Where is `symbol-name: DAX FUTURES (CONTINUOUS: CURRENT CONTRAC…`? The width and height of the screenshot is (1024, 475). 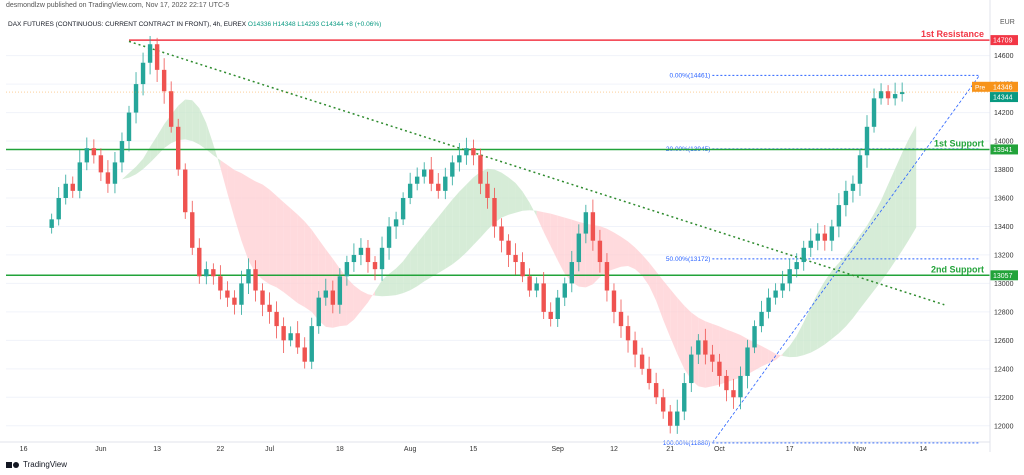
symbol-name: DAX FUTURES (CONTINUOUS: CURRENT CONTRAC… is located at coordinates (127, 24).